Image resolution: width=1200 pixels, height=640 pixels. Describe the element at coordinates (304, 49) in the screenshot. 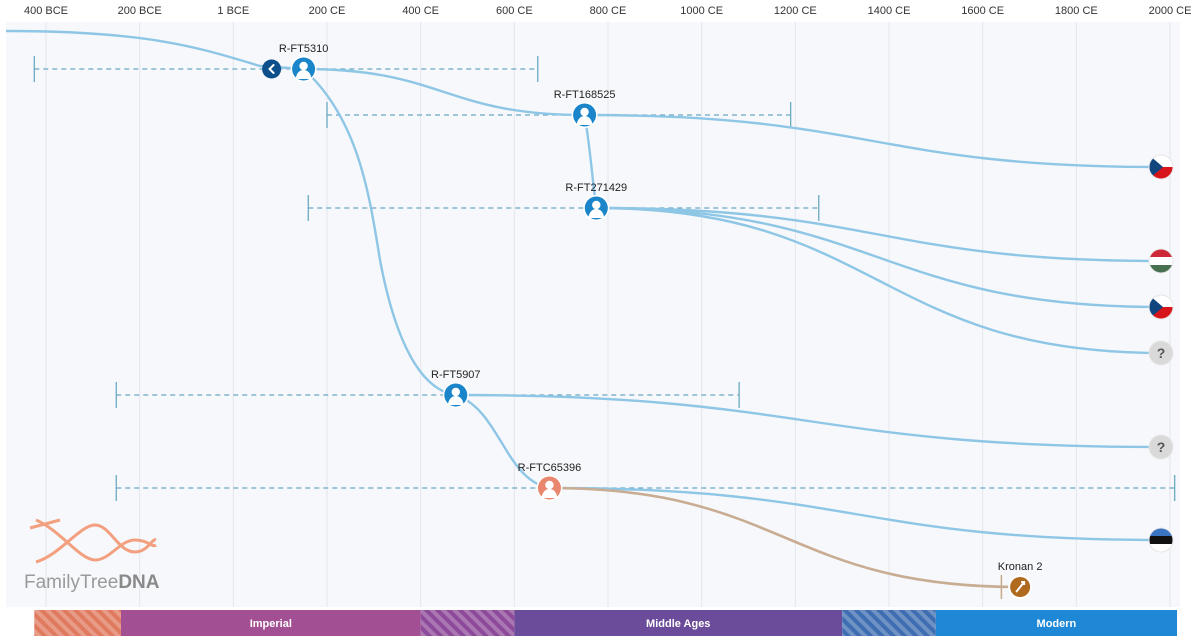

I see `node-label: R-FT5310` at that location.